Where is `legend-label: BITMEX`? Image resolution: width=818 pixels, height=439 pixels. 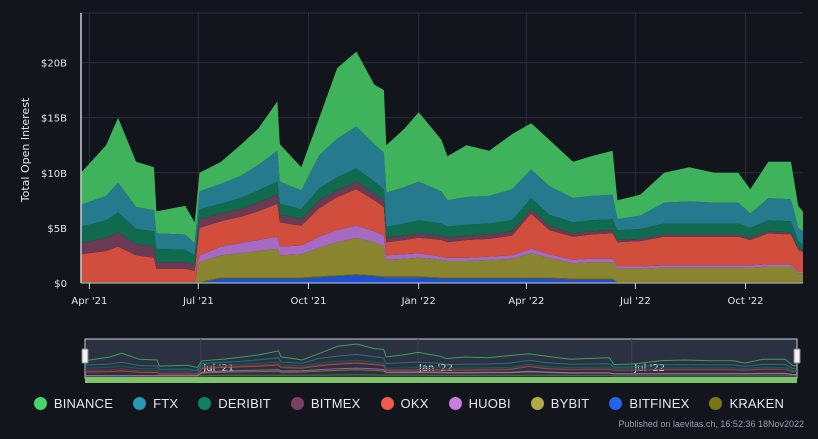
legend-label: BITMEX is located at coordinates (335, 403).